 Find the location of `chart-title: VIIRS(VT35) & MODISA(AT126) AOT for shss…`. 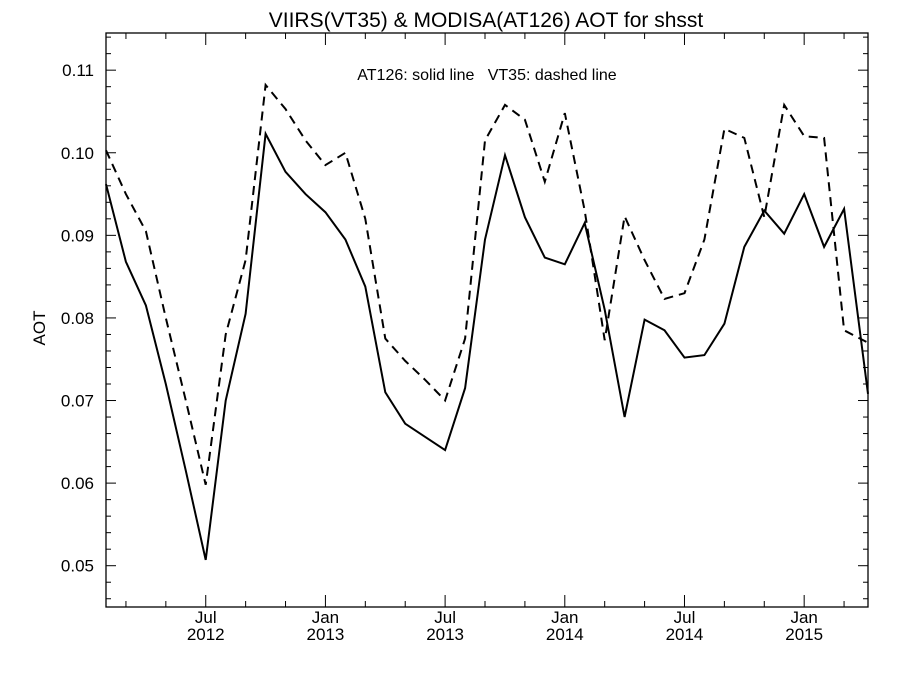

chart-title: VIIRS(VT35) & MODISA(AT126) AOT for shss… is located at coordinates (486, 20).